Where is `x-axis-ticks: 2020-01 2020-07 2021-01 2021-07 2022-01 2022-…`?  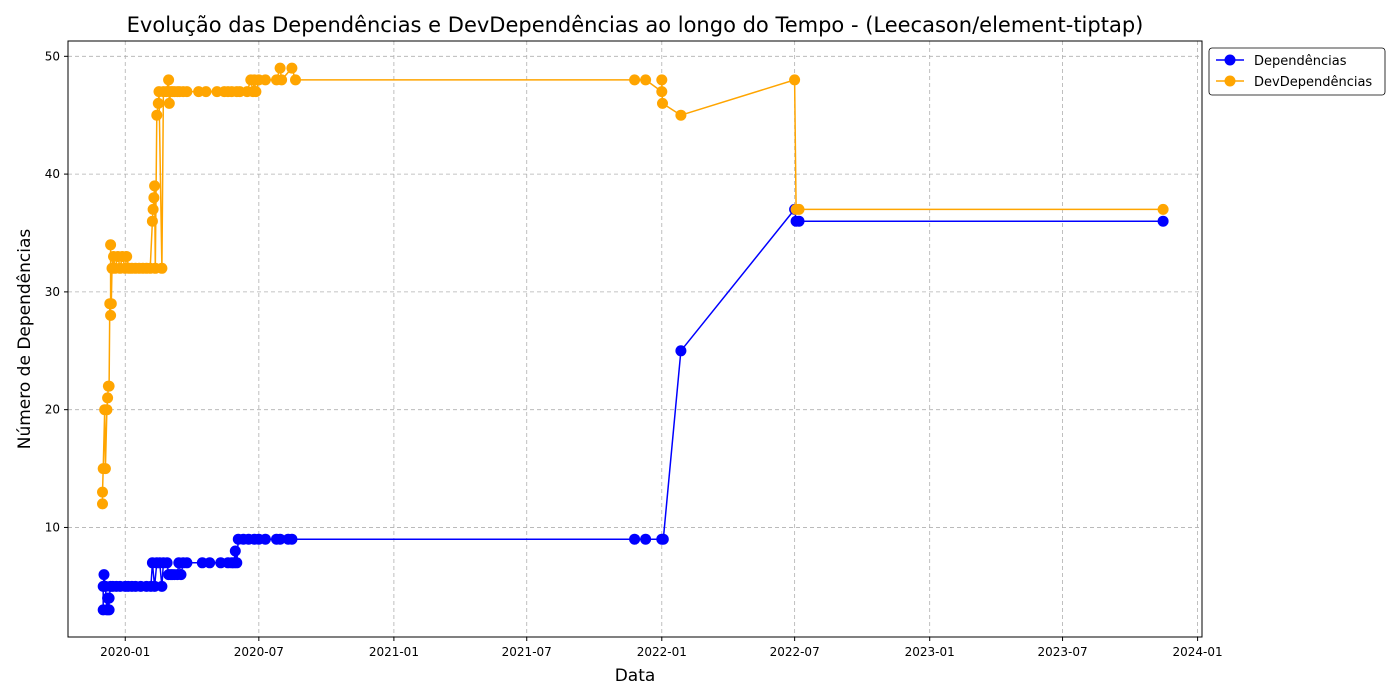 x-axis-ticks: 2020-01 2020-07 2021-01 2021-07 2022-01 2022-… is located at coordinates (661, 648).